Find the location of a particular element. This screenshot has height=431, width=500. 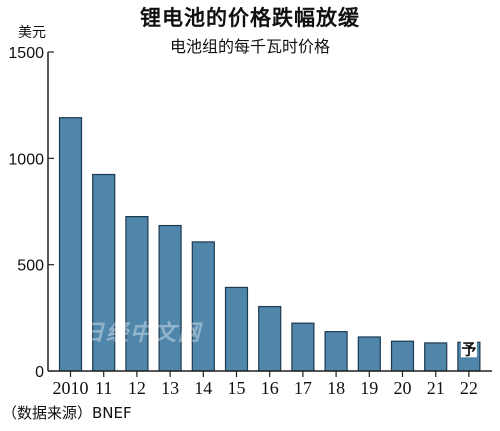

bar-2010 is located at coordinates (70, 244).